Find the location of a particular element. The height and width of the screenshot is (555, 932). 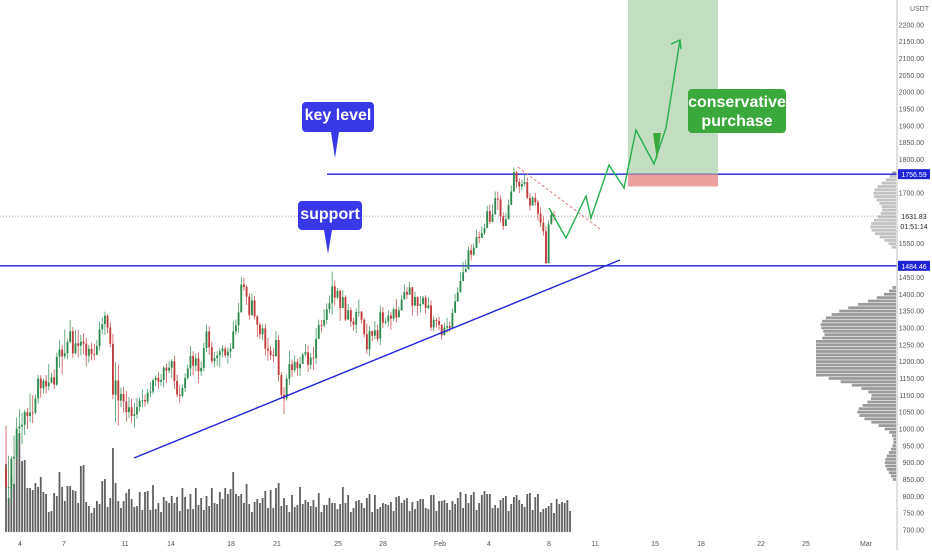

price-tick: 1550.00 is located at coordinates (911, 244).